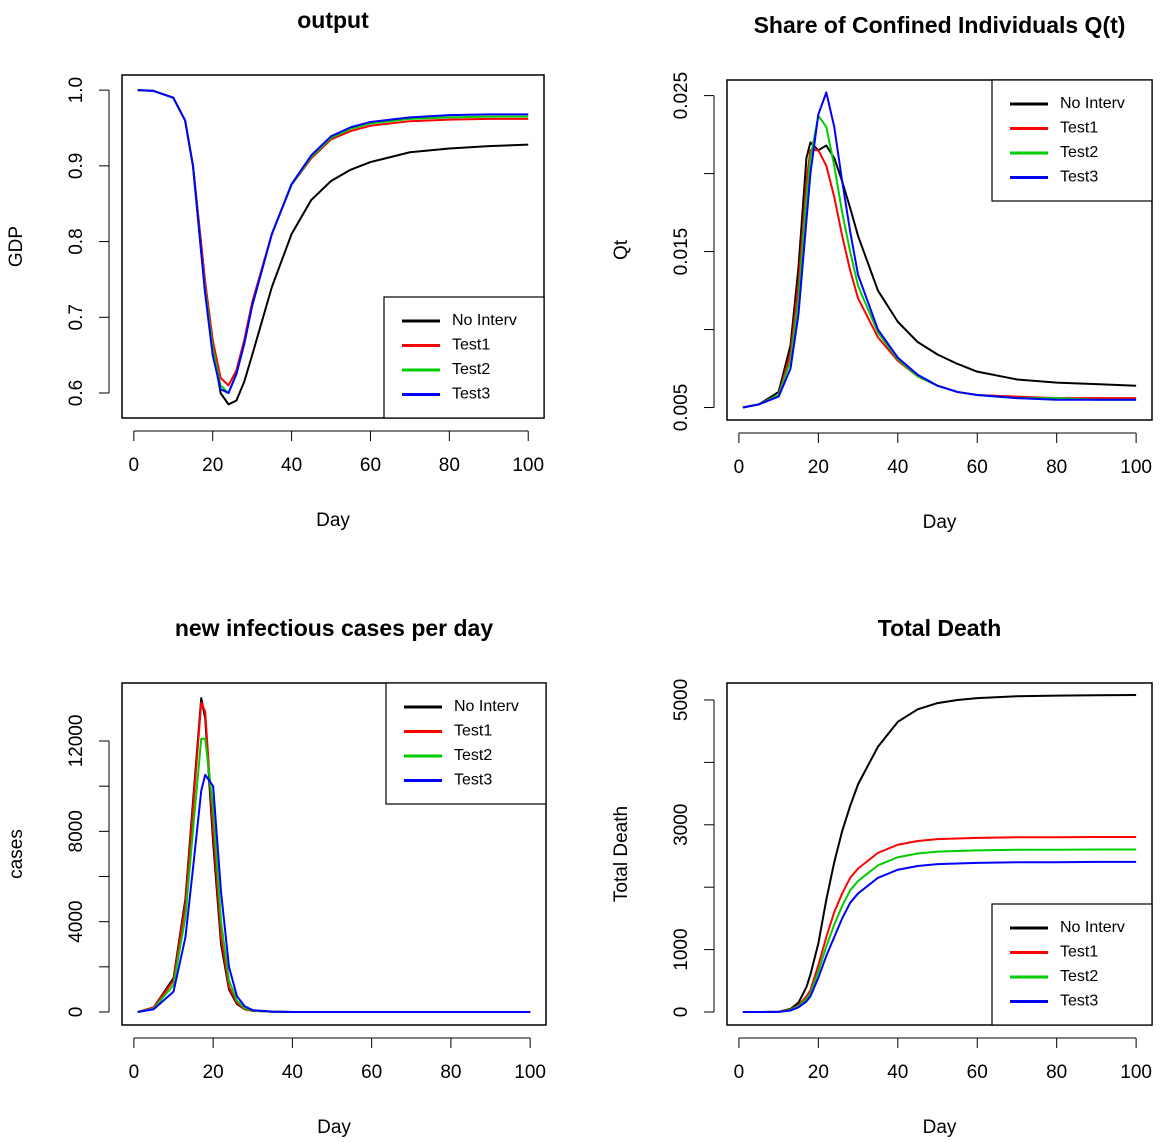  I want to click on panel-title: Share of Confined Individuals Q(t), so click(940, 25).